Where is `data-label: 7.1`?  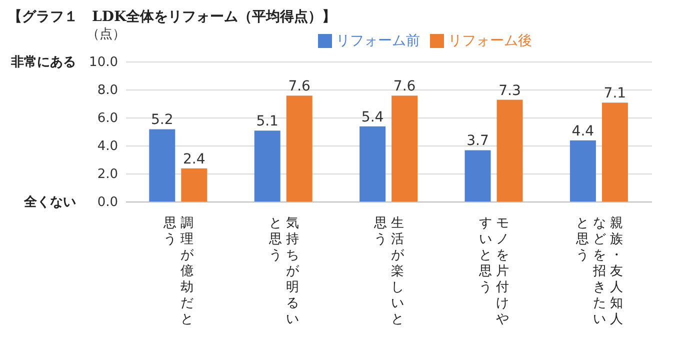 data-label: 7.1 is located at coordinates (615, 94).